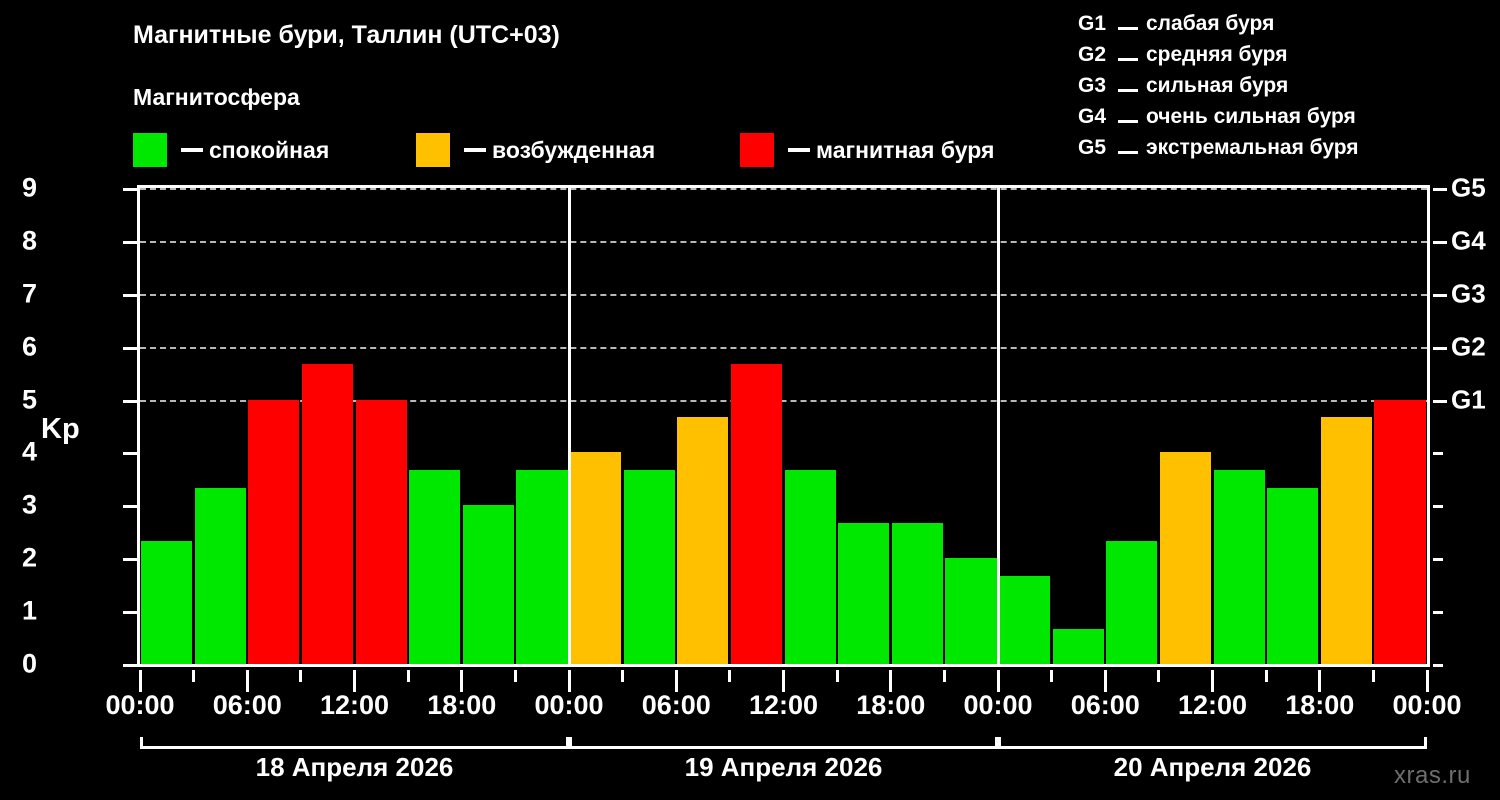 The image size is (1500, 800). I want to click on g-tick-label-g3: G3, so click(1468, 293).